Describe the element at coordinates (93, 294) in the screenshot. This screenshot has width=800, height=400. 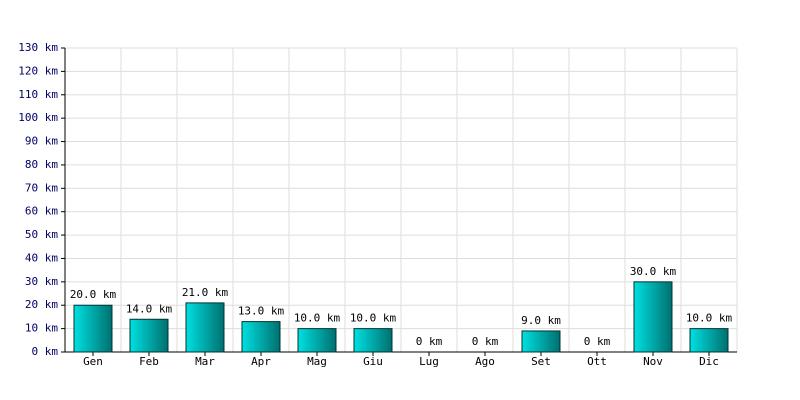
I see `value-label: 20.0 km` at that location.